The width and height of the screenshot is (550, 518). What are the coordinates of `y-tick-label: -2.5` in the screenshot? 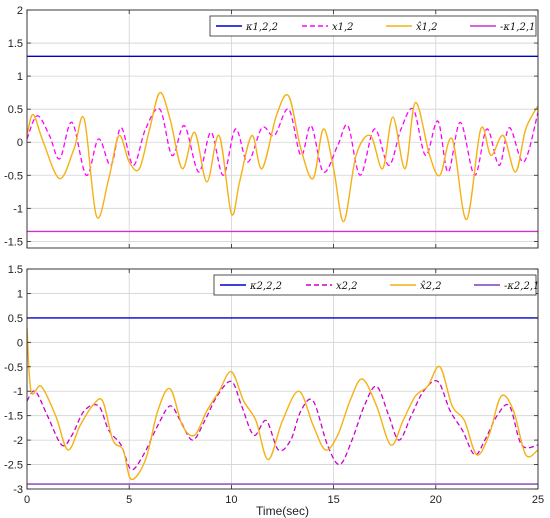 It's located at (13, 466).